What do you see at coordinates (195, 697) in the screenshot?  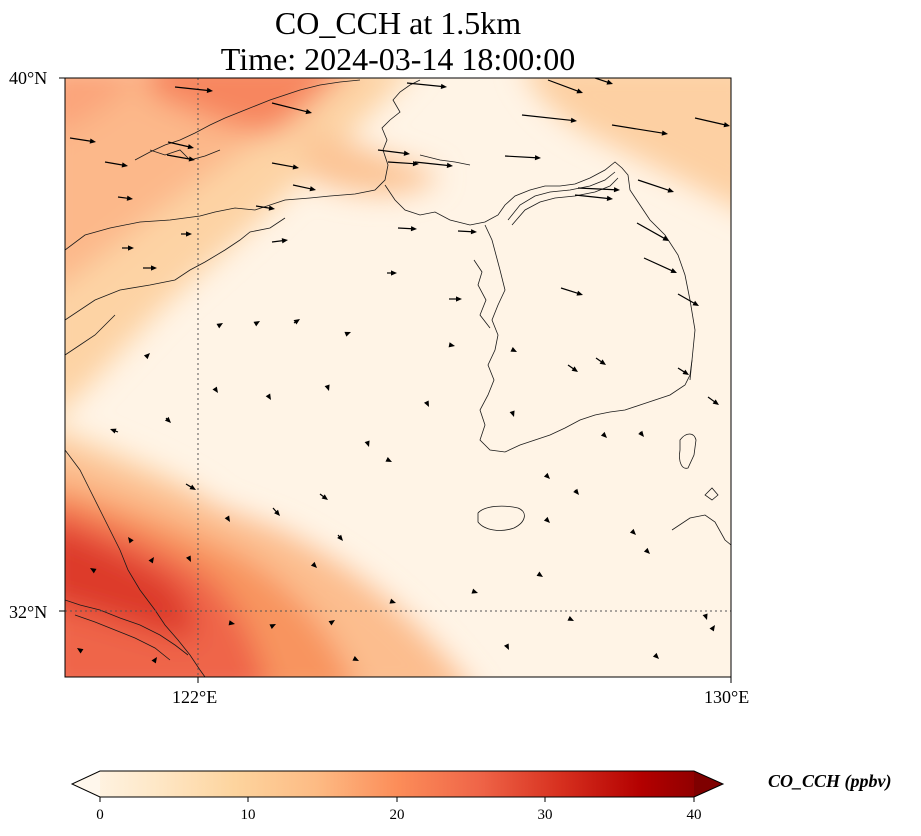 I see `lon-tick-122e: 122°E` at bounding box center [195, 697].